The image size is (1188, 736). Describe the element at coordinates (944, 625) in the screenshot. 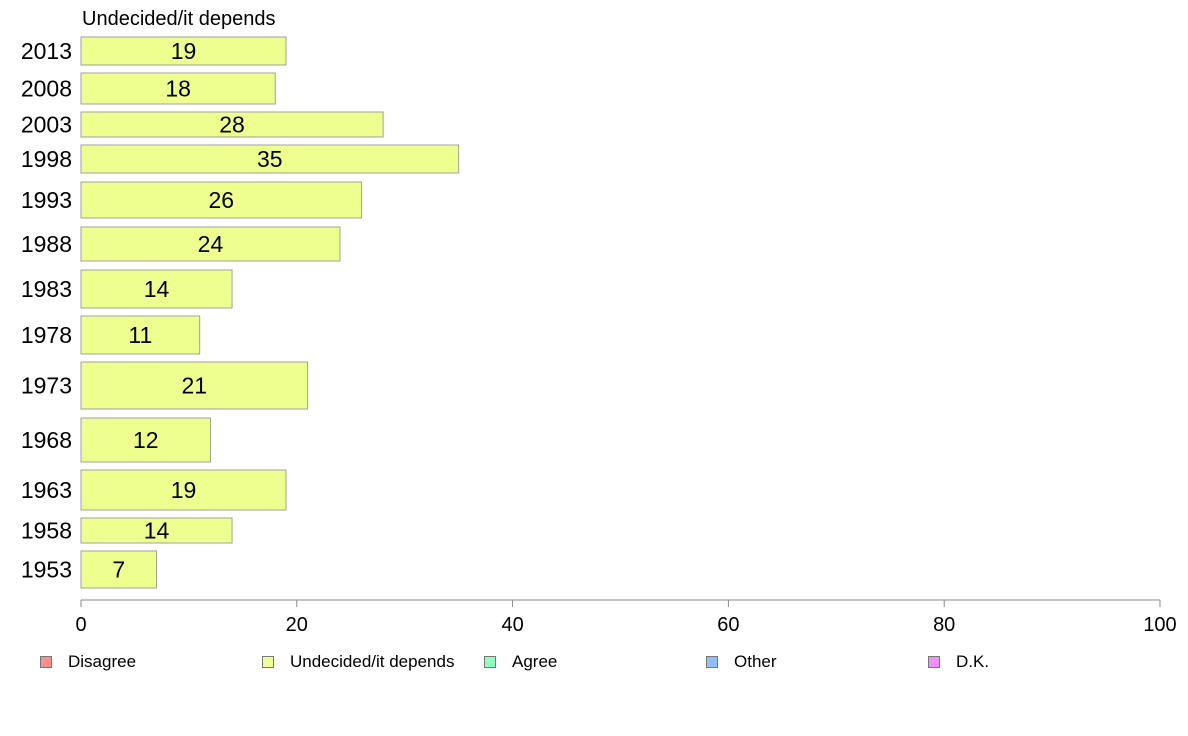

I see `x-tick-label-80: 80` at that location.